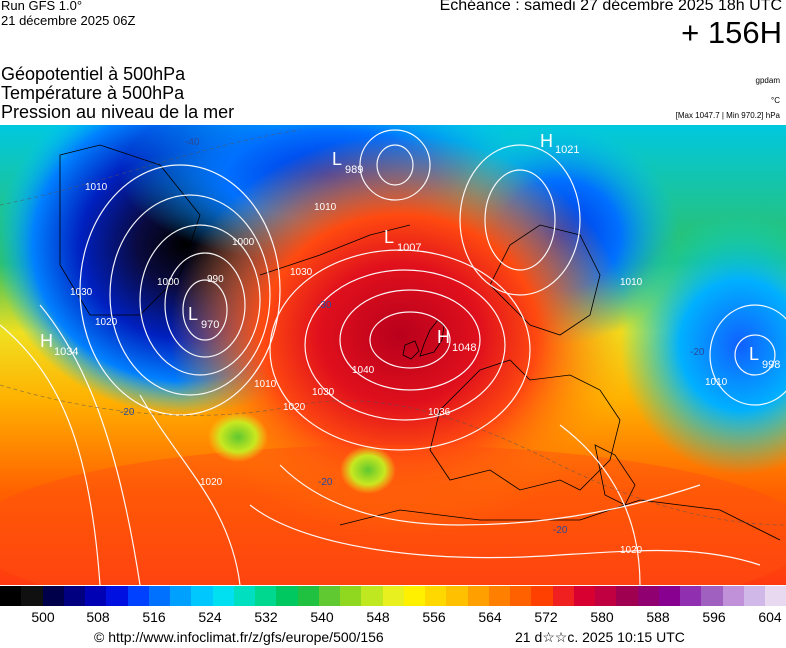 Image resolution: width=786 pixels, height=648 pixels. I want to click on field-temperature: Température à 500hPa, so click(93, 93).